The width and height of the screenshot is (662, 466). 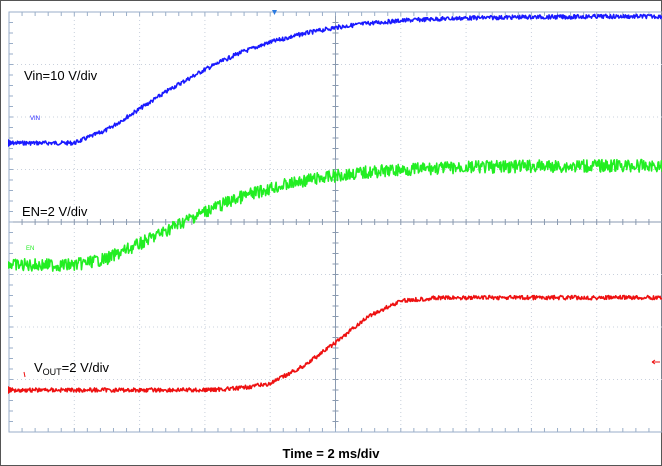 I want to click on channel-marker-label-vin: VIN, so click(x=35, y=119).